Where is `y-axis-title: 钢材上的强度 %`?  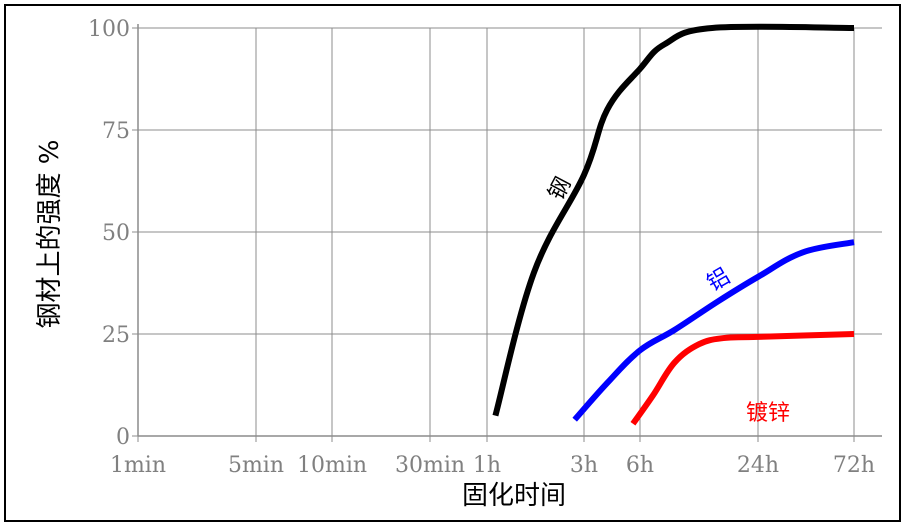 y-axis-title: 钢材上的强度 % is located at coordinates (50, 234).